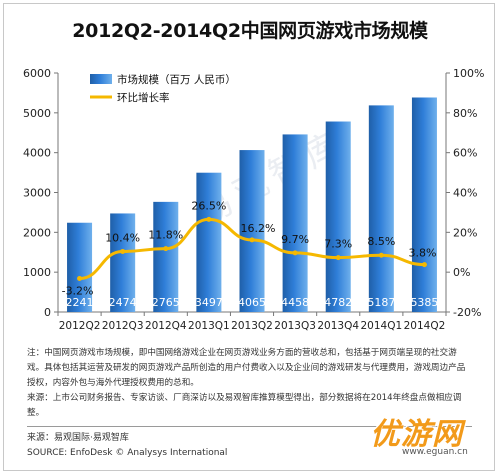 The height and width of the screenshot is (476, 500). What do you see at coordinates (338, 244) in the screenshot?
I see `growth-rate-label: 7.3%` at bounding box center [338, 244].